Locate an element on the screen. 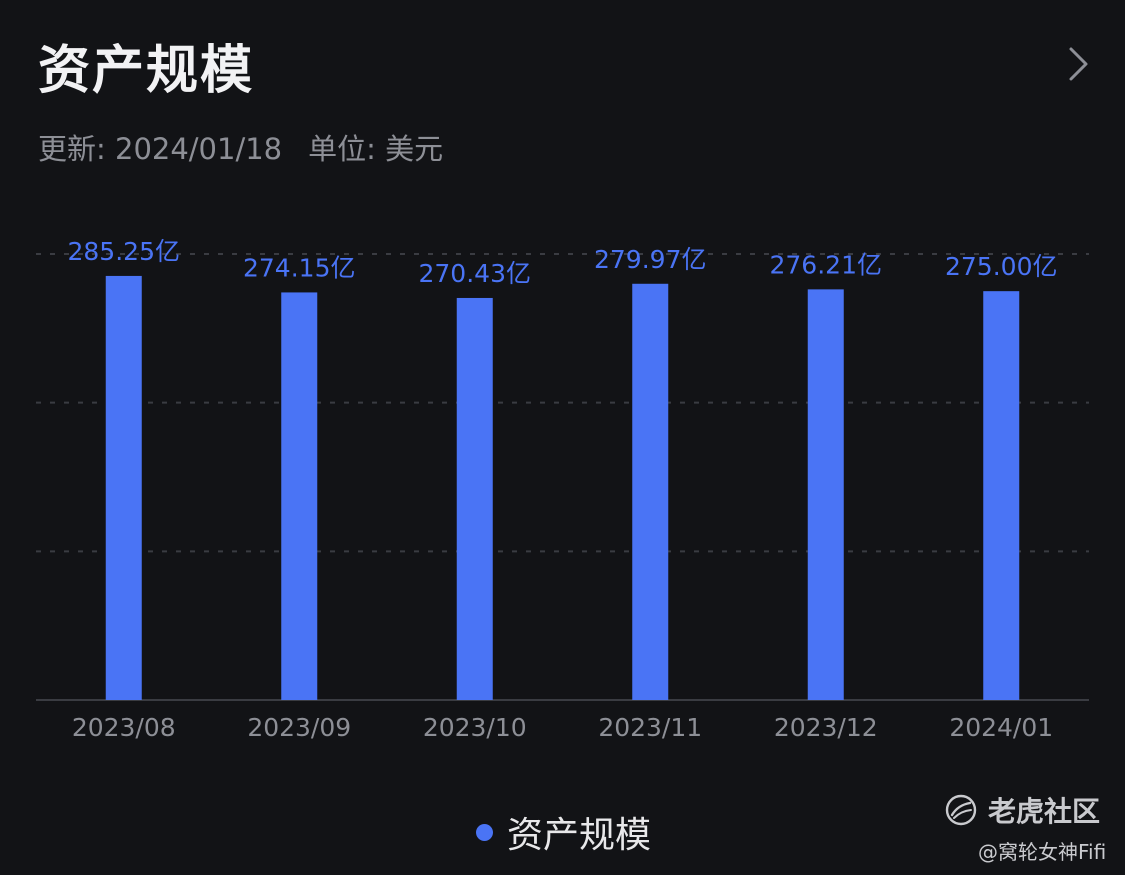  legend-swatch is located at coordinates (484, 832).